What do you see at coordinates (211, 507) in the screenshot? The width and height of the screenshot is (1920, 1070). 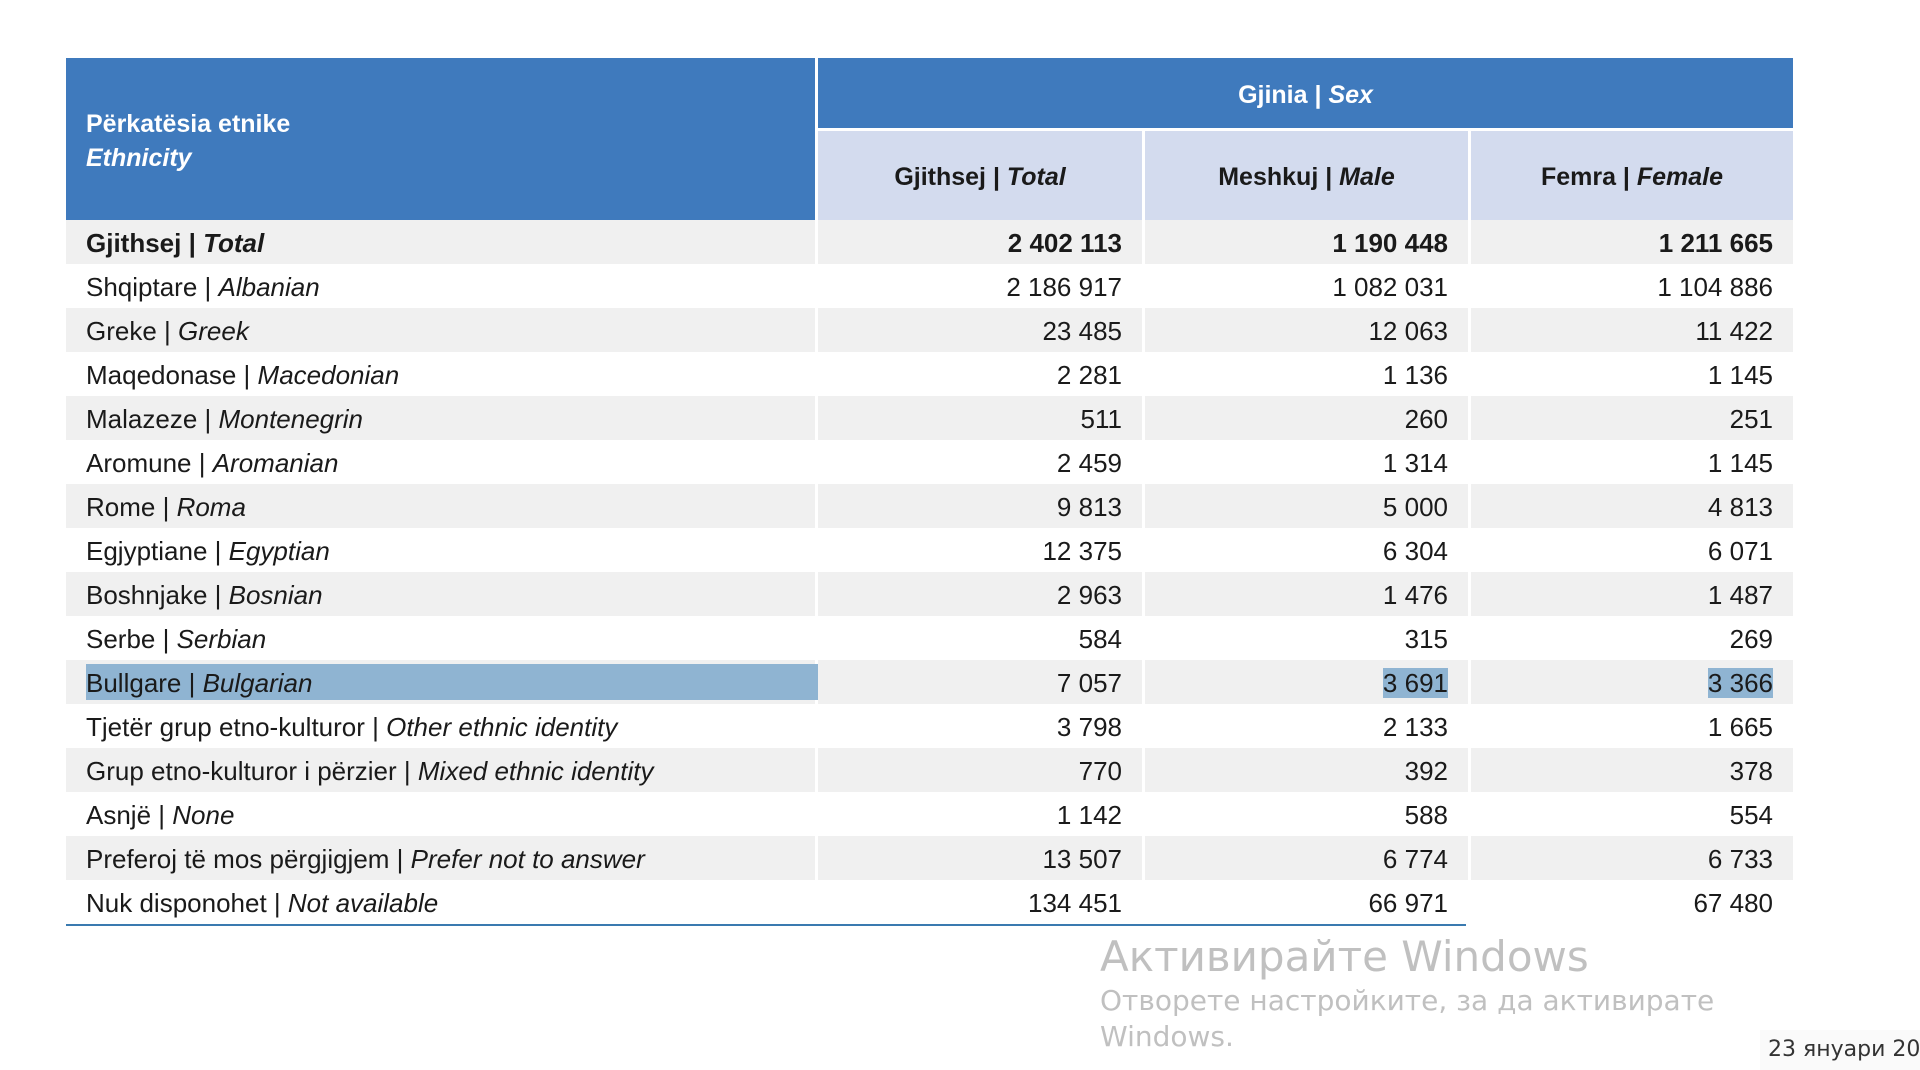 I see `ethnicity-en: Roma` at bounding box center [211, 507].